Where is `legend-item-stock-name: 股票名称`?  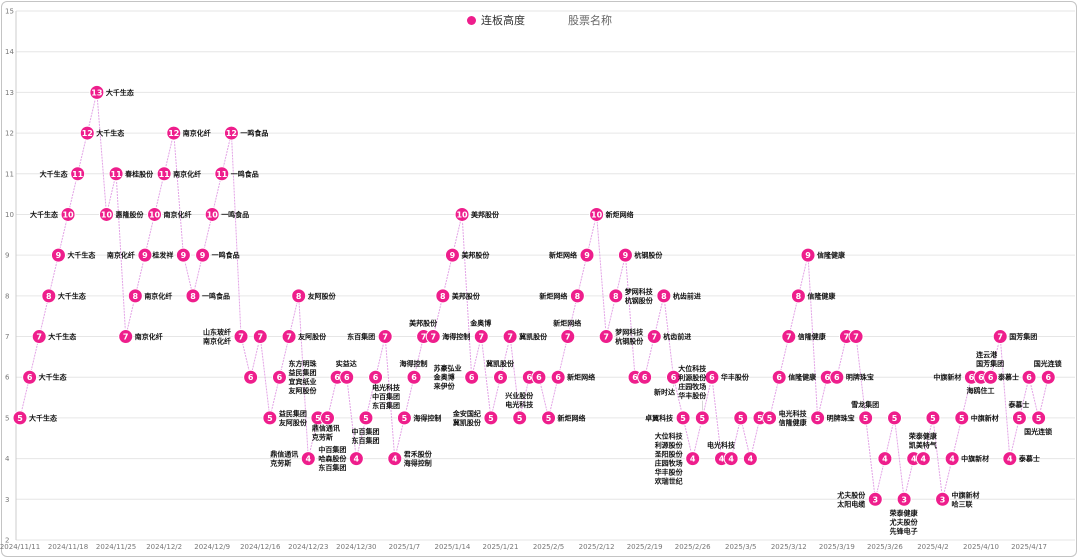 legend-item-stock-name: 股票名称 is located at coordinates (590, 20).